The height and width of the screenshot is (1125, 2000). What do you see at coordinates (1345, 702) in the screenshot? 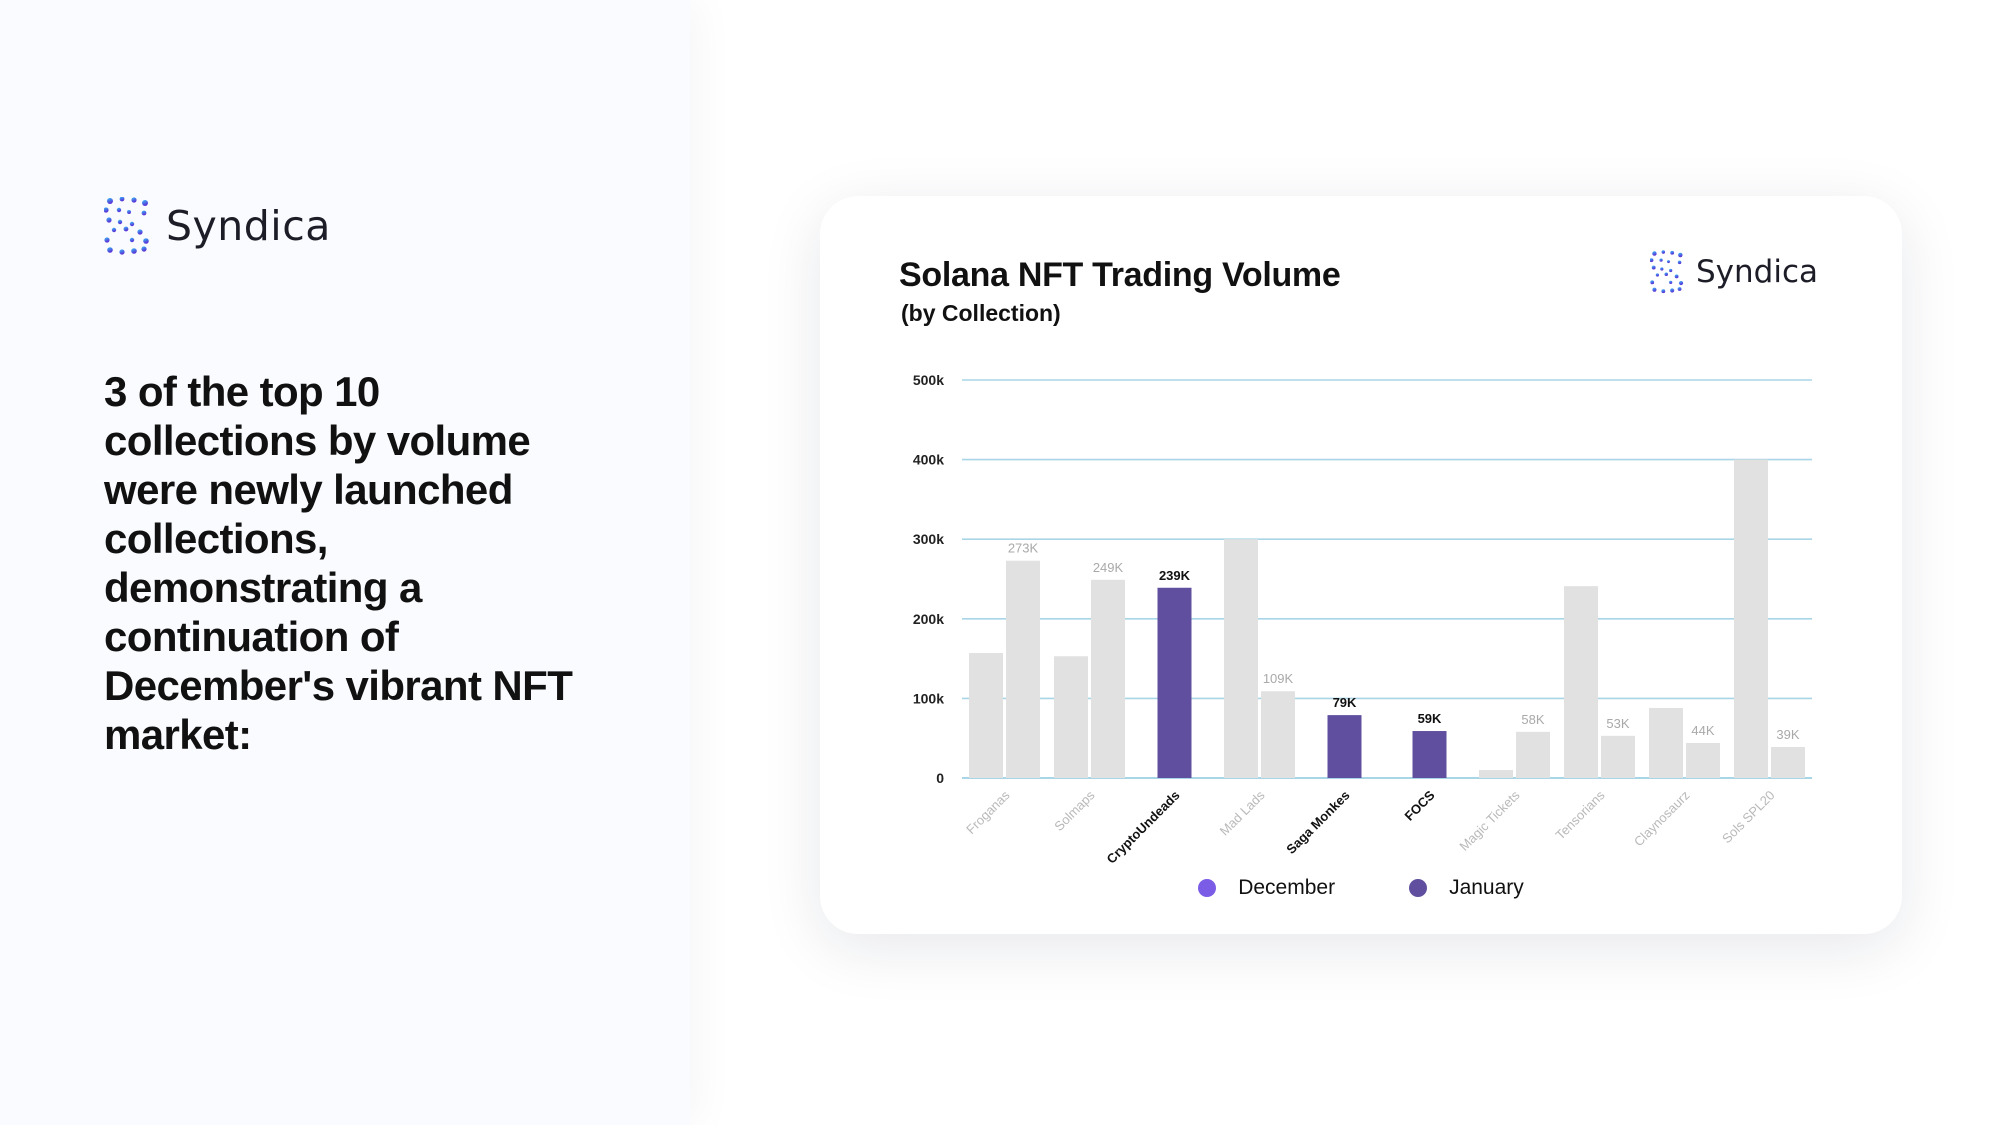
I see `data-label: 79K` at bounding box center [1345, 702].